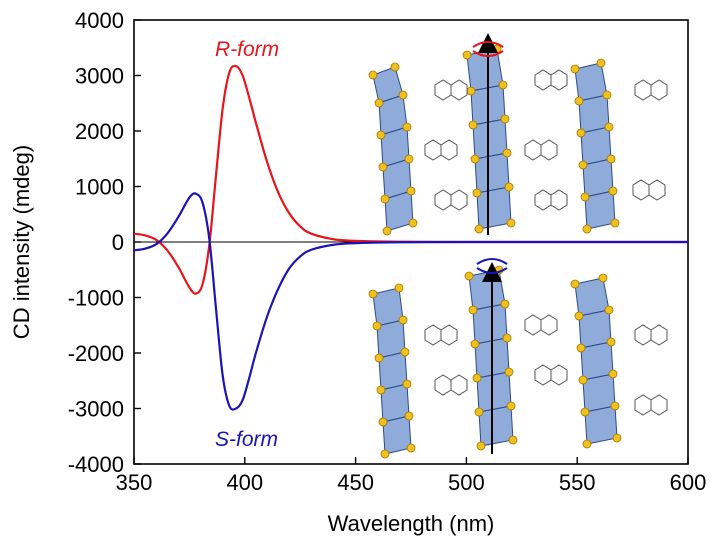 Image resolution: width=720 pixels, height=546 pixels. What do you see at coordinates (99, 76) in the screenshot?
I see `y-tick-label: 3000` at bounding box center [99, 76].